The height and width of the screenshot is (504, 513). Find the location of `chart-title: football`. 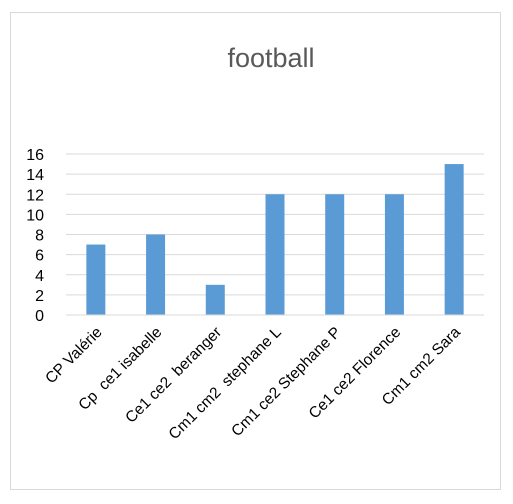

chart-title: football is located at coordinates (270, 58).